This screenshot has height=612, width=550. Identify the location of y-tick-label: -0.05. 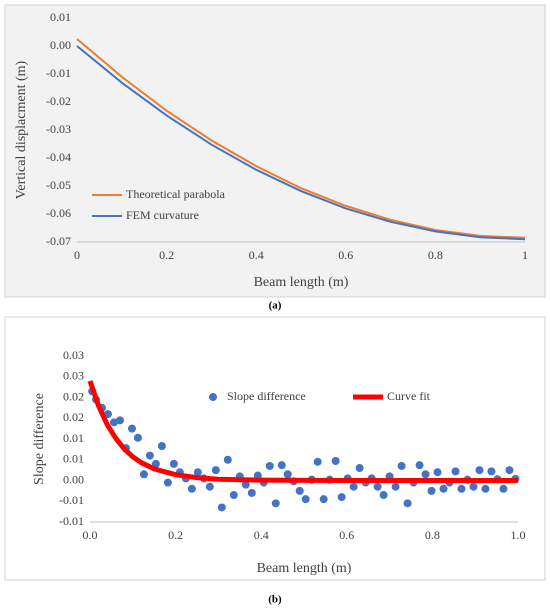
(58, 185).